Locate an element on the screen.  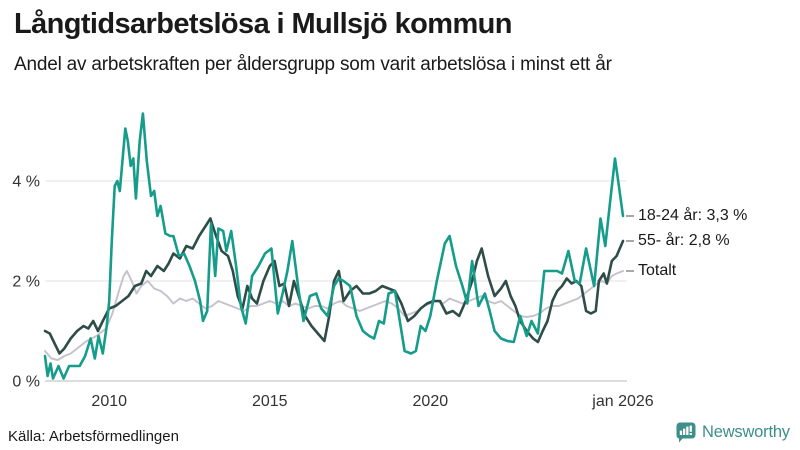
y-tick-label: 4 % is located at coordinates (26, 182).